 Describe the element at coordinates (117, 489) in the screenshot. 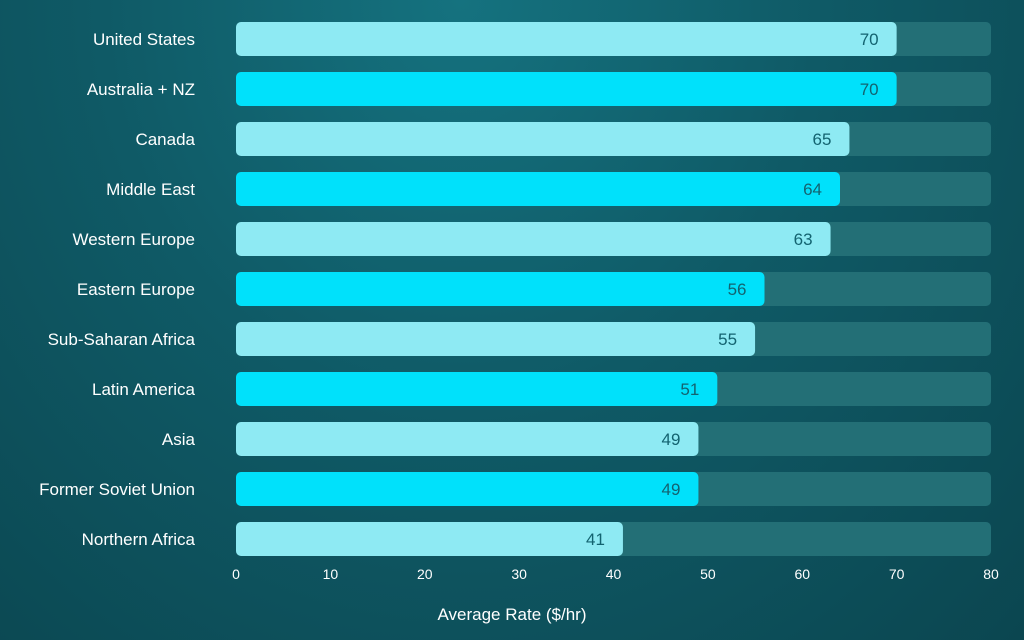

I see `category-label: Former Soviet Union` at that location.